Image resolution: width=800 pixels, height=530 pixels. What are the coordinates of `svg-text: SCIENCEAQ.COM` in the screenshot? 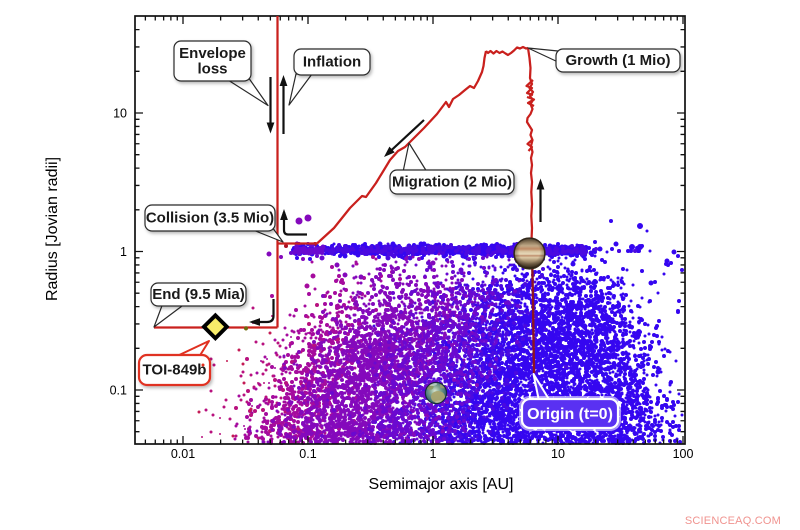 It's located at (733, 521).